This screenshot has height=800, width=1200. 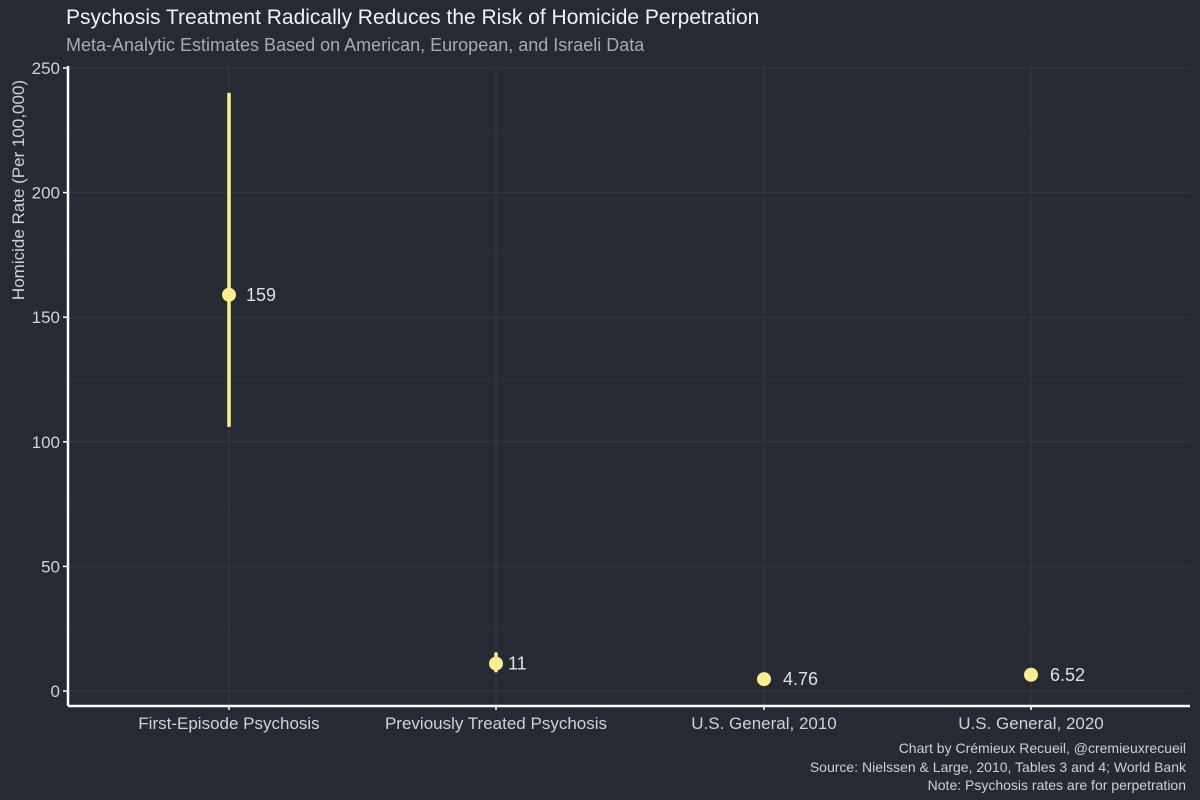 I want to click on y-tick-label: 50, so click(x=50, y=566).